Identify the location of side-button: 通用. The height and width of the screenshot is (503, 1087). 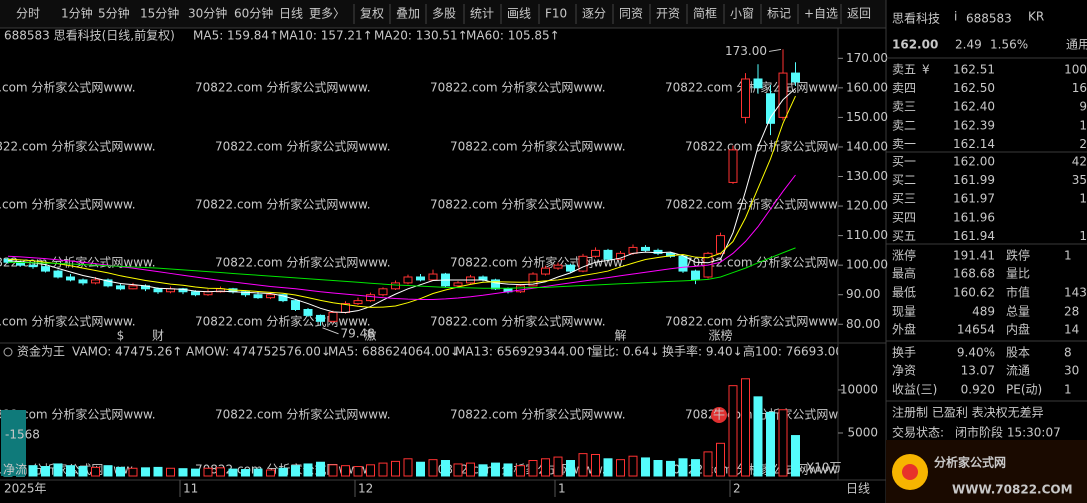
(1076, 45).